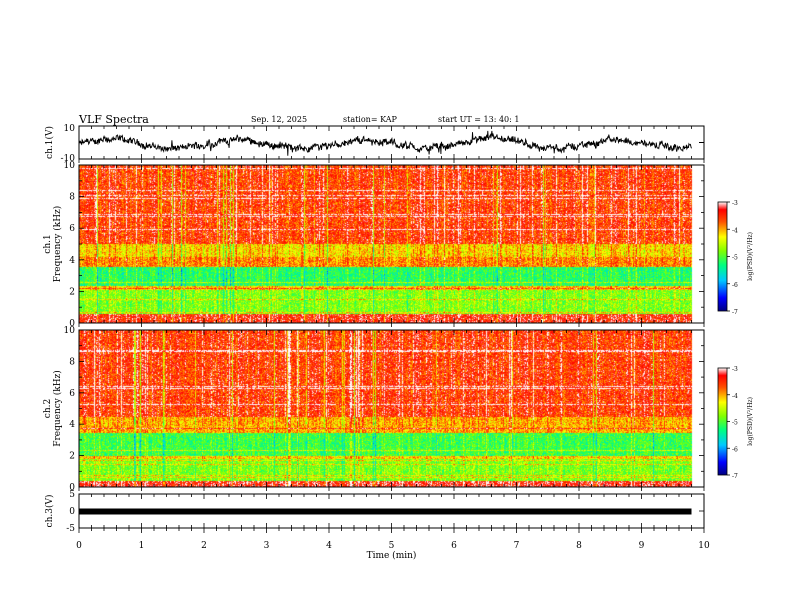 The image size is (792, 612). I want to click on ch1-spectrogram-y-label-top: ch.1, so click(48, 243).